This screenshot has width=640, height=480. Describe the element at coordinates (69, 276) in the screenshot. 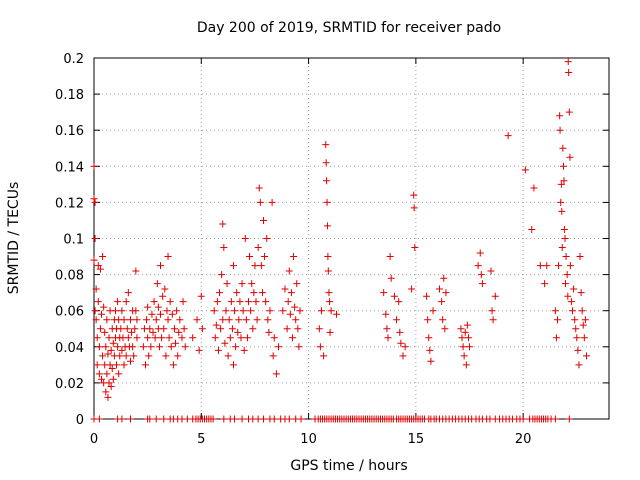

I see `y-tick-label: 0.08` at that location.